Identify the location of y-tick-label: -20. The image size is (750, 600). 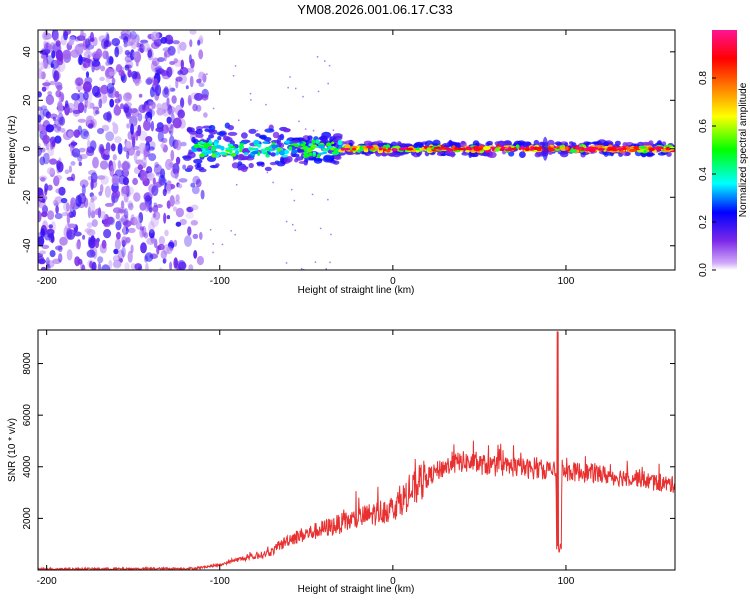
(27, 197).